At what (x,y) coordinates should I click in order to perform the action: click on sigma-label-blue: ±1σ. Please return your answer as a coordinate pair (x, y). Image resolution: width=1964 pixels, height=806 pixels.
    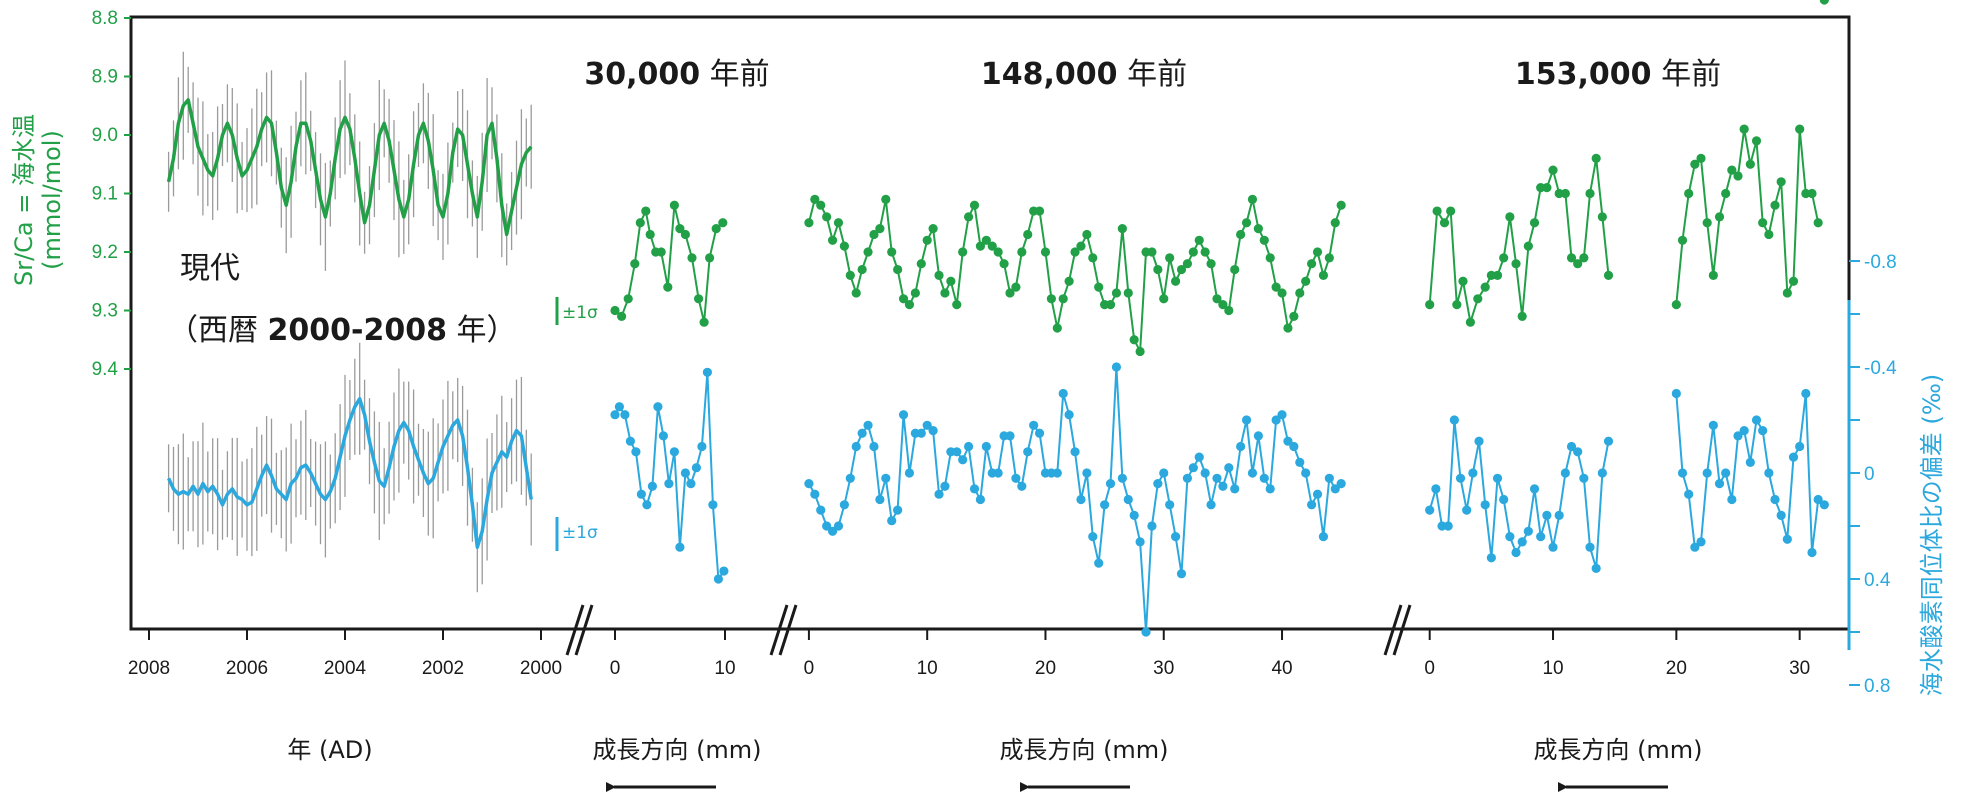
    Looking at the image, I should click on (580, 533).